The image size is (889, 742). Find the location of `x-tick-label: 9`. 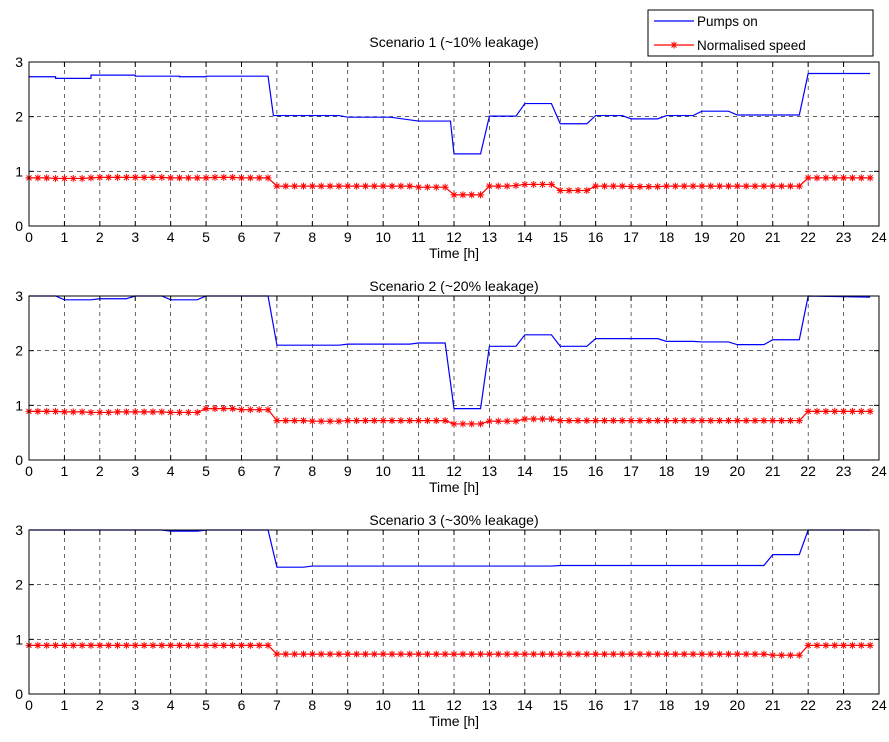

x-tick-label: 9 is located at coordinates (348, 705).